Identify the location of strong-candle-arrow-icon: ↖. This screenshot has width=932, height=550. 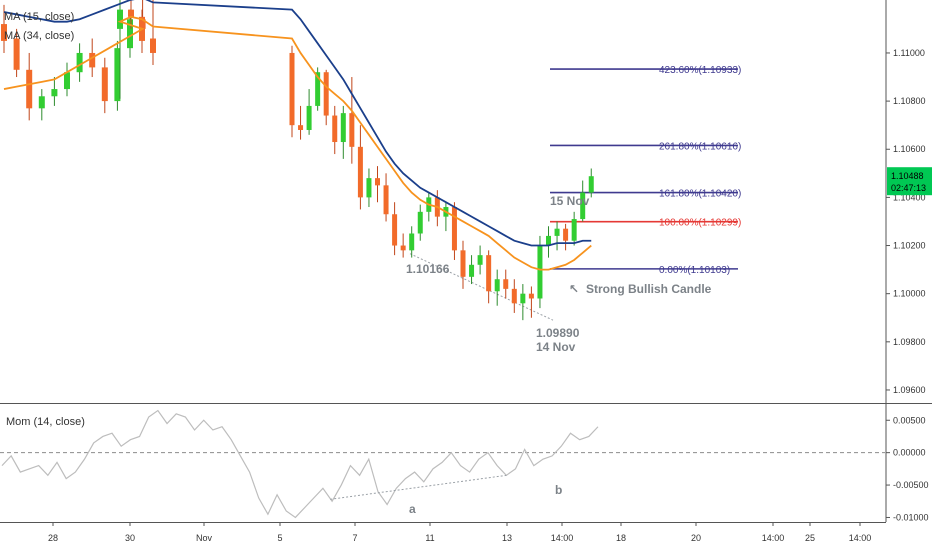
(574, 289).